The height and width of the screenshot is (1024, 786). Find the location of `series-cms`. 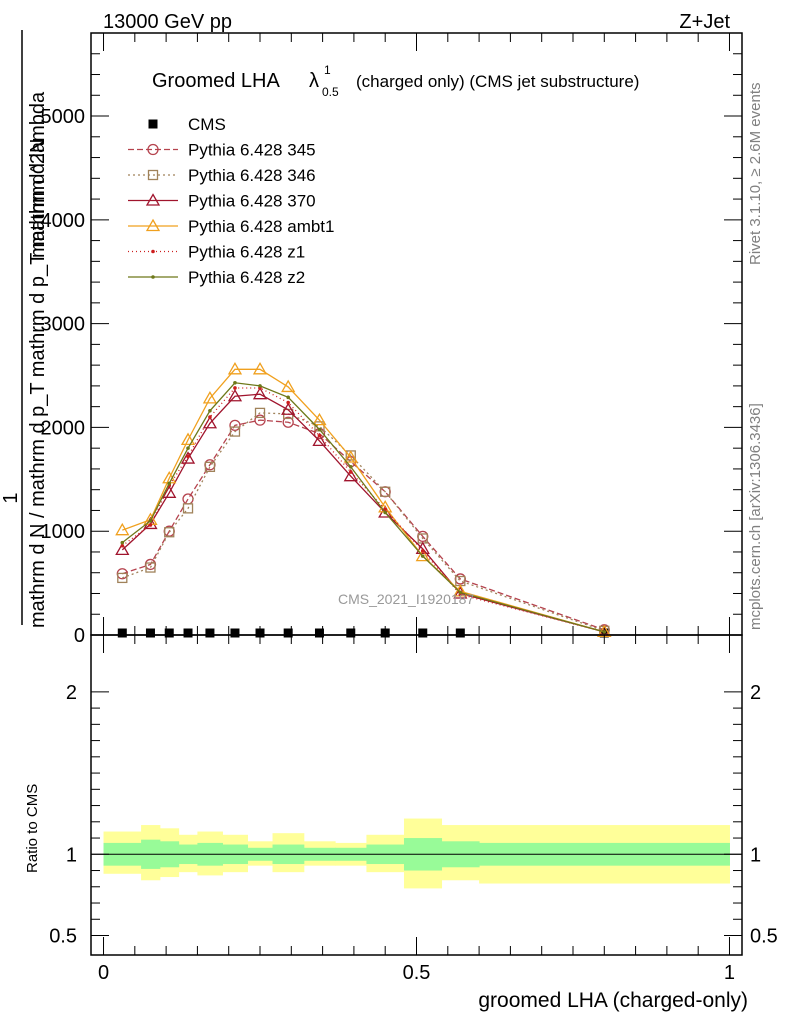

series-cms is located at coordinates (363, 633).